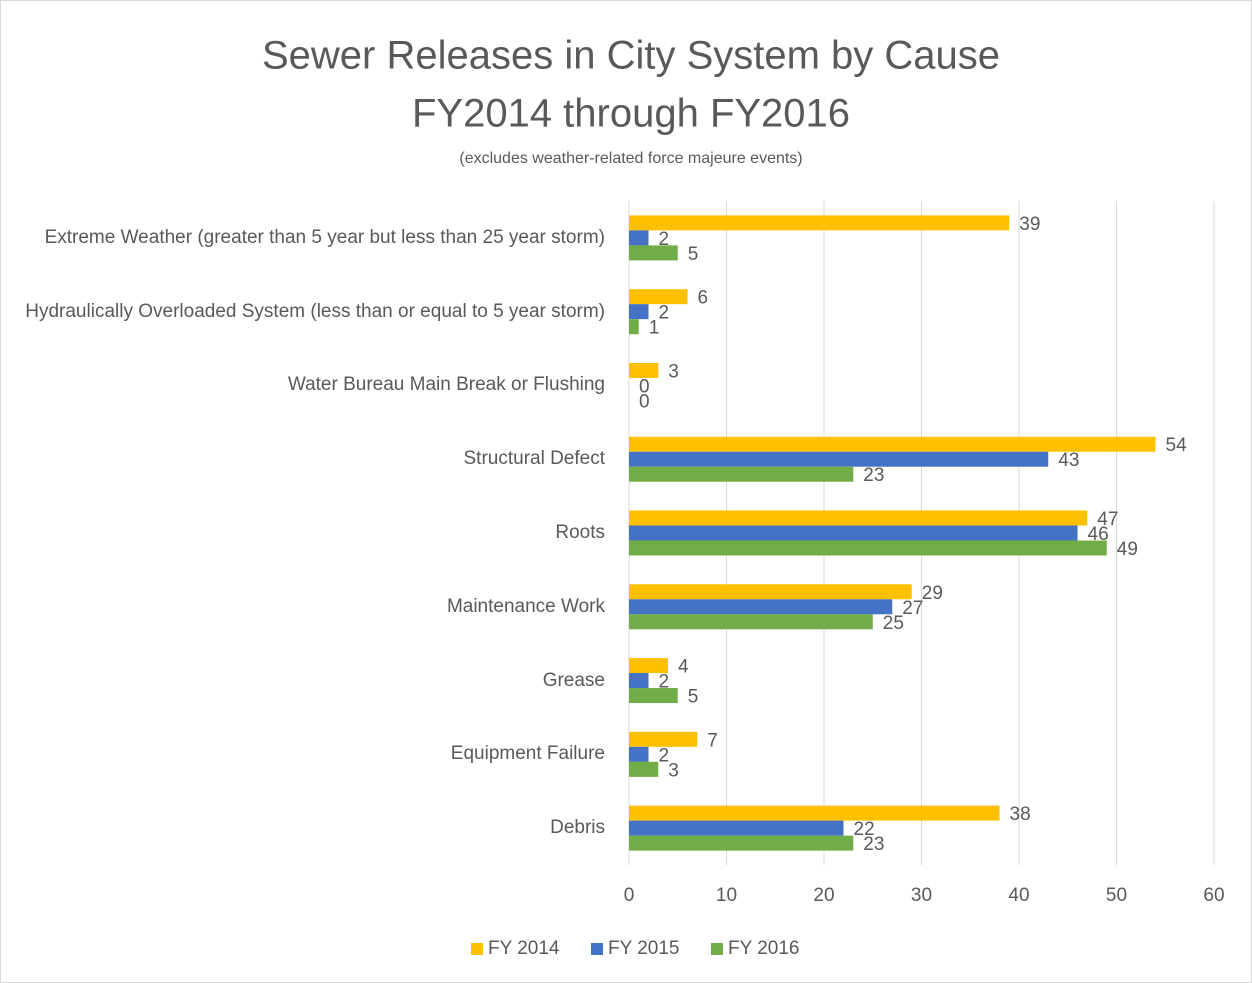  What do you see at coordinates (524, 948) in the screenshot?
I see `legend-label: FY 2014` at bounding box center [524, 948].